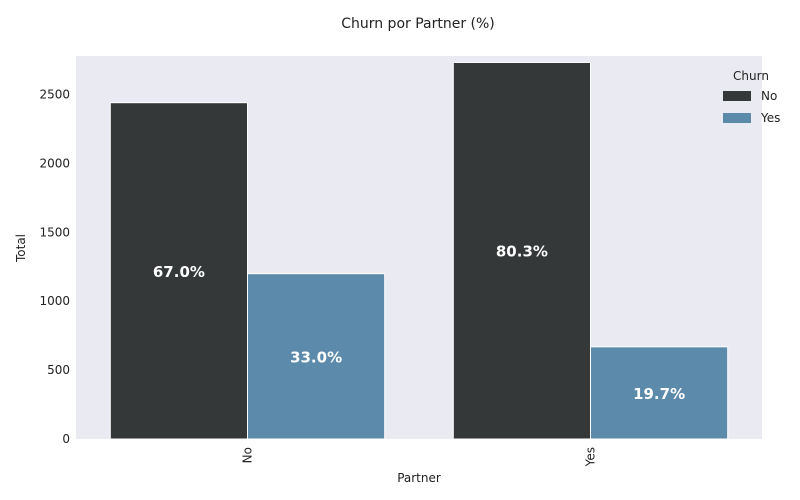 The width and height of the screenshot is (800, 500). Describe the element at coordinates (54, 95) in the screenshot. I see `y-tick-label: 2500` at that location.